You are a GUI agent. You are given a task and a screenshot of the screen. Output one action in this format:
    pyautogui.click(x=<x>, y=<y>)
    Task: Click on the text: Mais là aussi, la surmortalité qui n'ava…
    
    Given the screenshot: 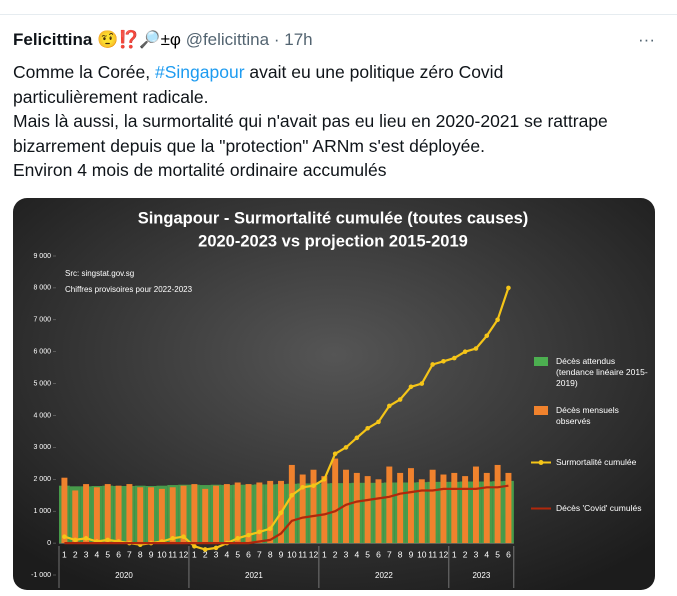 What is the action you would take?
    pyautogui.click(x=310, y=133)
    